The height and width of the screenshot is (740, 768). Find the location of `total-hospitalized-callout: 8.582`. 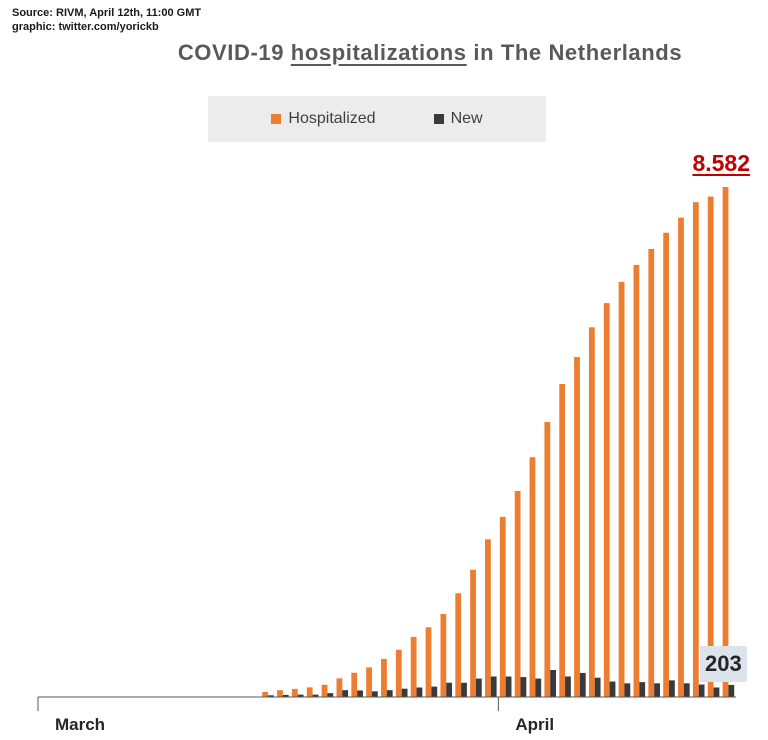

total-hospitalized-callout: 8.582 is located at coordinates (721, 163).